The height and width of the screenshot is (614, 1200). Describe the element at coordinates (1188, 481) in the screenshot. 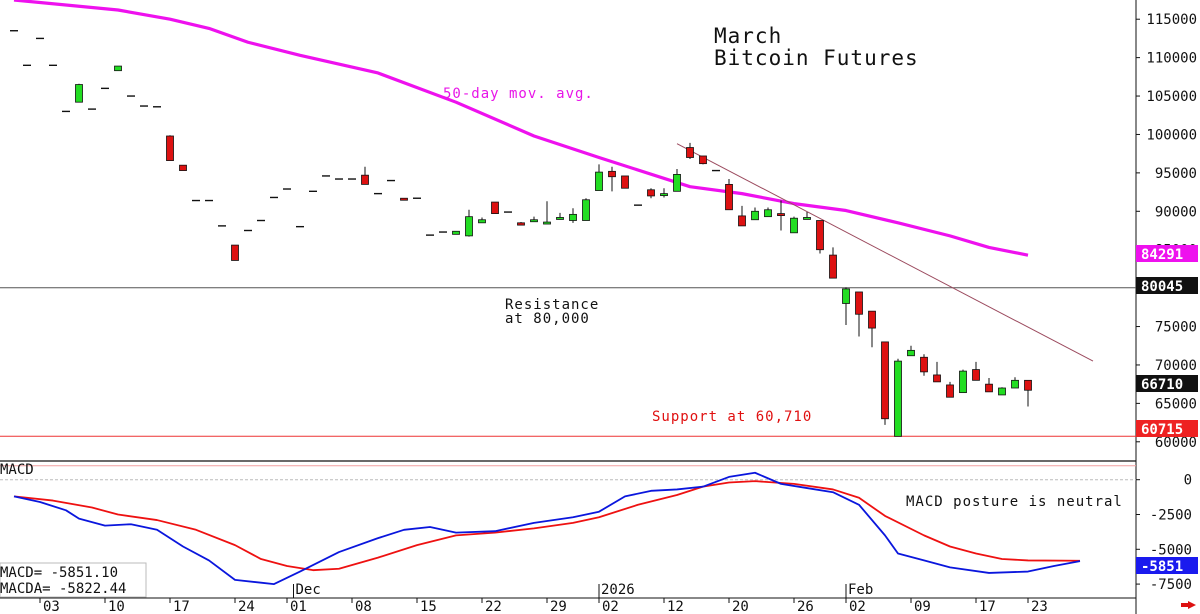

I see `macd-tick-label: 0` at that location.